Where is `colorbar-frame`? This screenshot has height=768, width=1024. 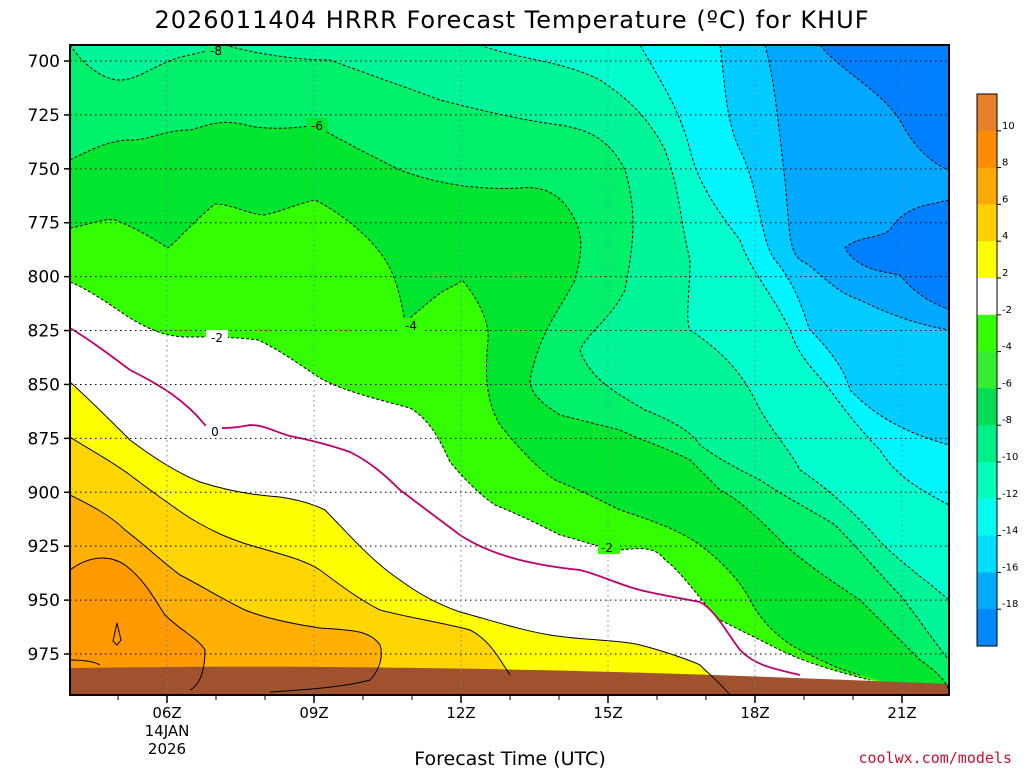
colorbar-frame is located at coordinates (987, 370).